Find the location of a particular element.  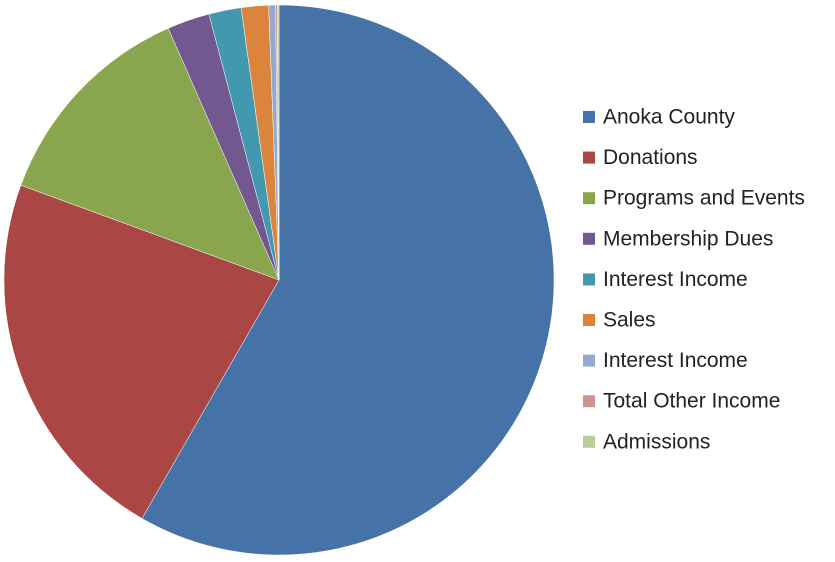

legend-label: Programs and Events is located at coordinates (704, 198).